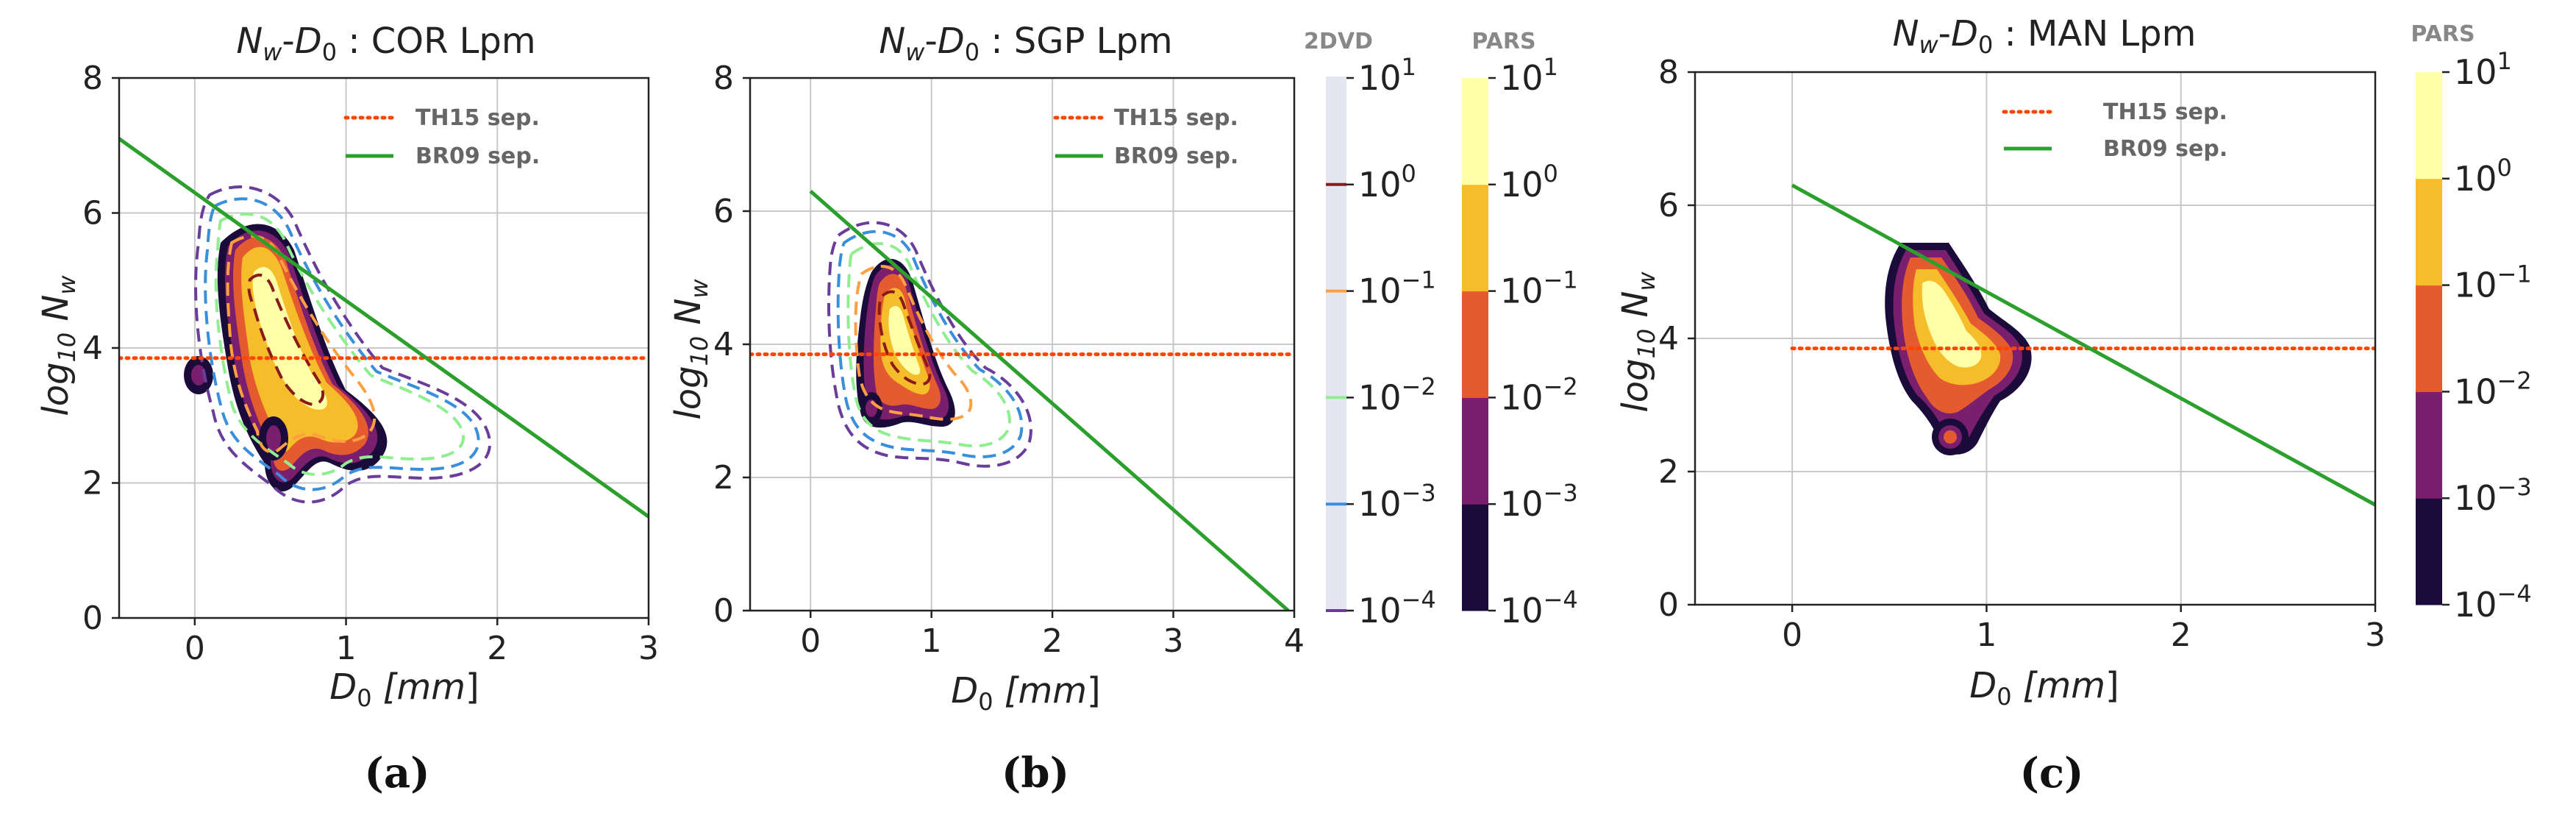 The width and height of the screenshot is (2576, 821). Describe the element at coordinates (1533, 341) in the screenshot. I see `colorbar-pars-ticks-b: 10⁻⁴ 10⁻³ 10⁻² 10⁻¹ 10⁰ 10¹` at that location.